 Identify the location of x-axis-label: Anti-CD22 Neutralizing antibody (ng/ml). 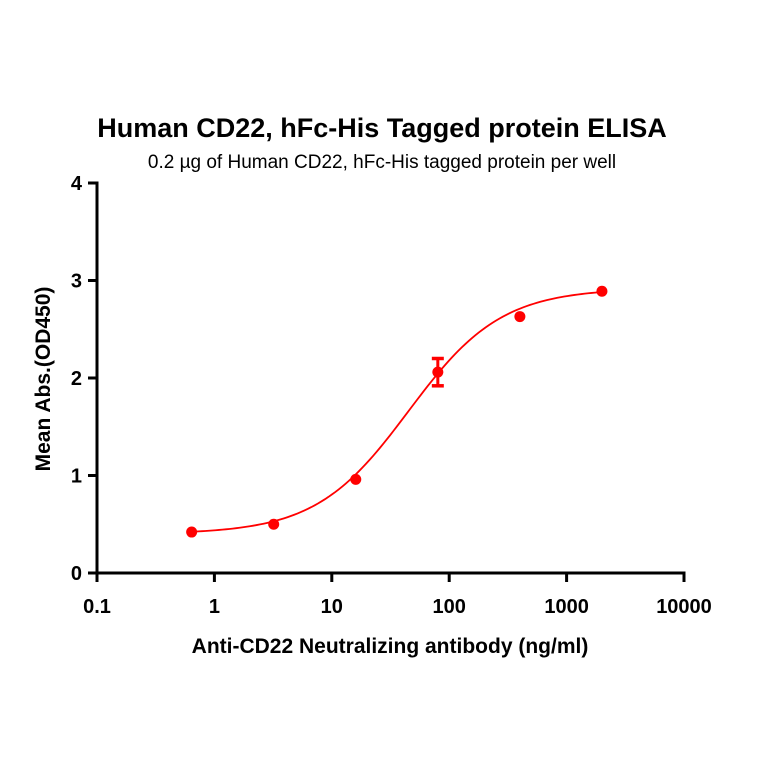
(390, 646).